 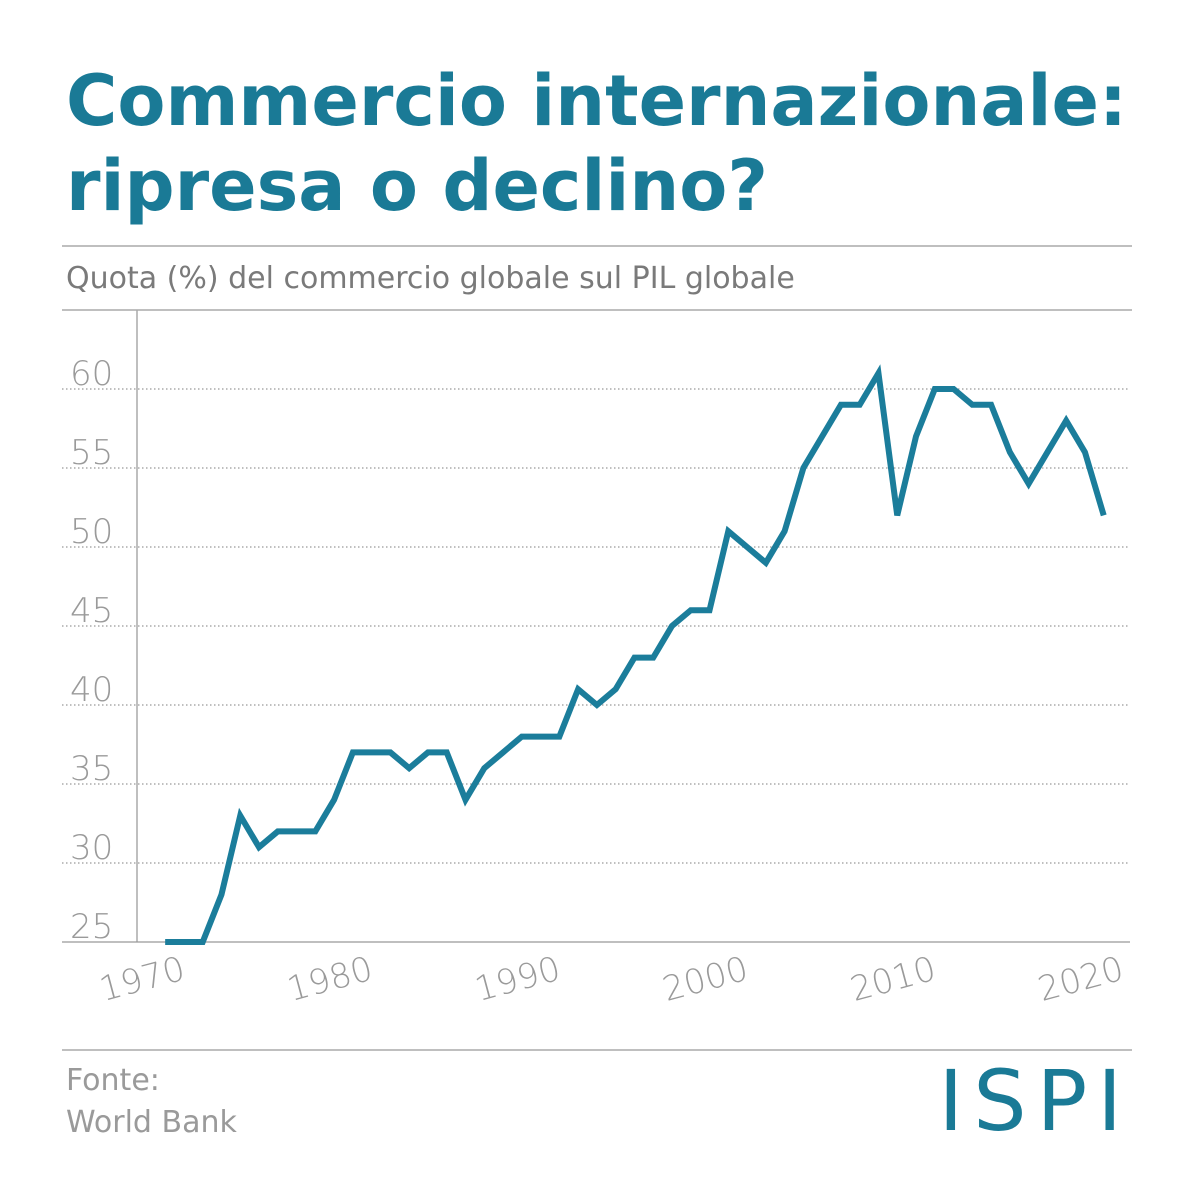 I want to click on y-tick-label: 50, so click(x=91, y=532).